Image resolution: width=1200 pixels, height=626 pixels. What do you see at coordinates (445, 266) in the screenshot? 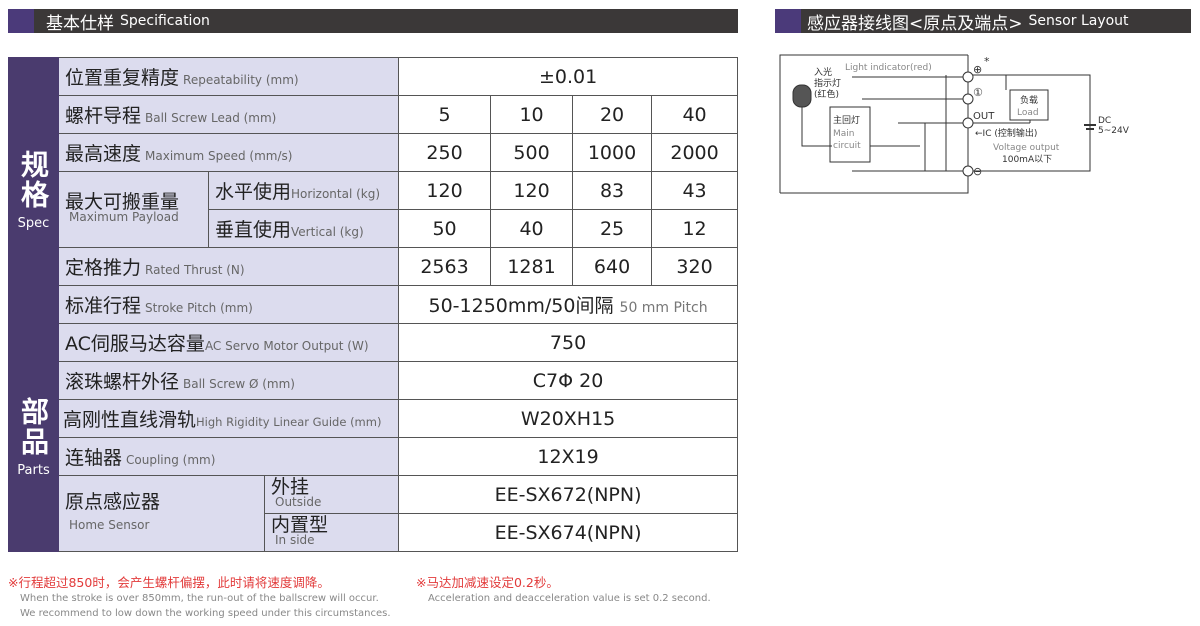
I see `cell: 2563` at bounding box center [445, 266].